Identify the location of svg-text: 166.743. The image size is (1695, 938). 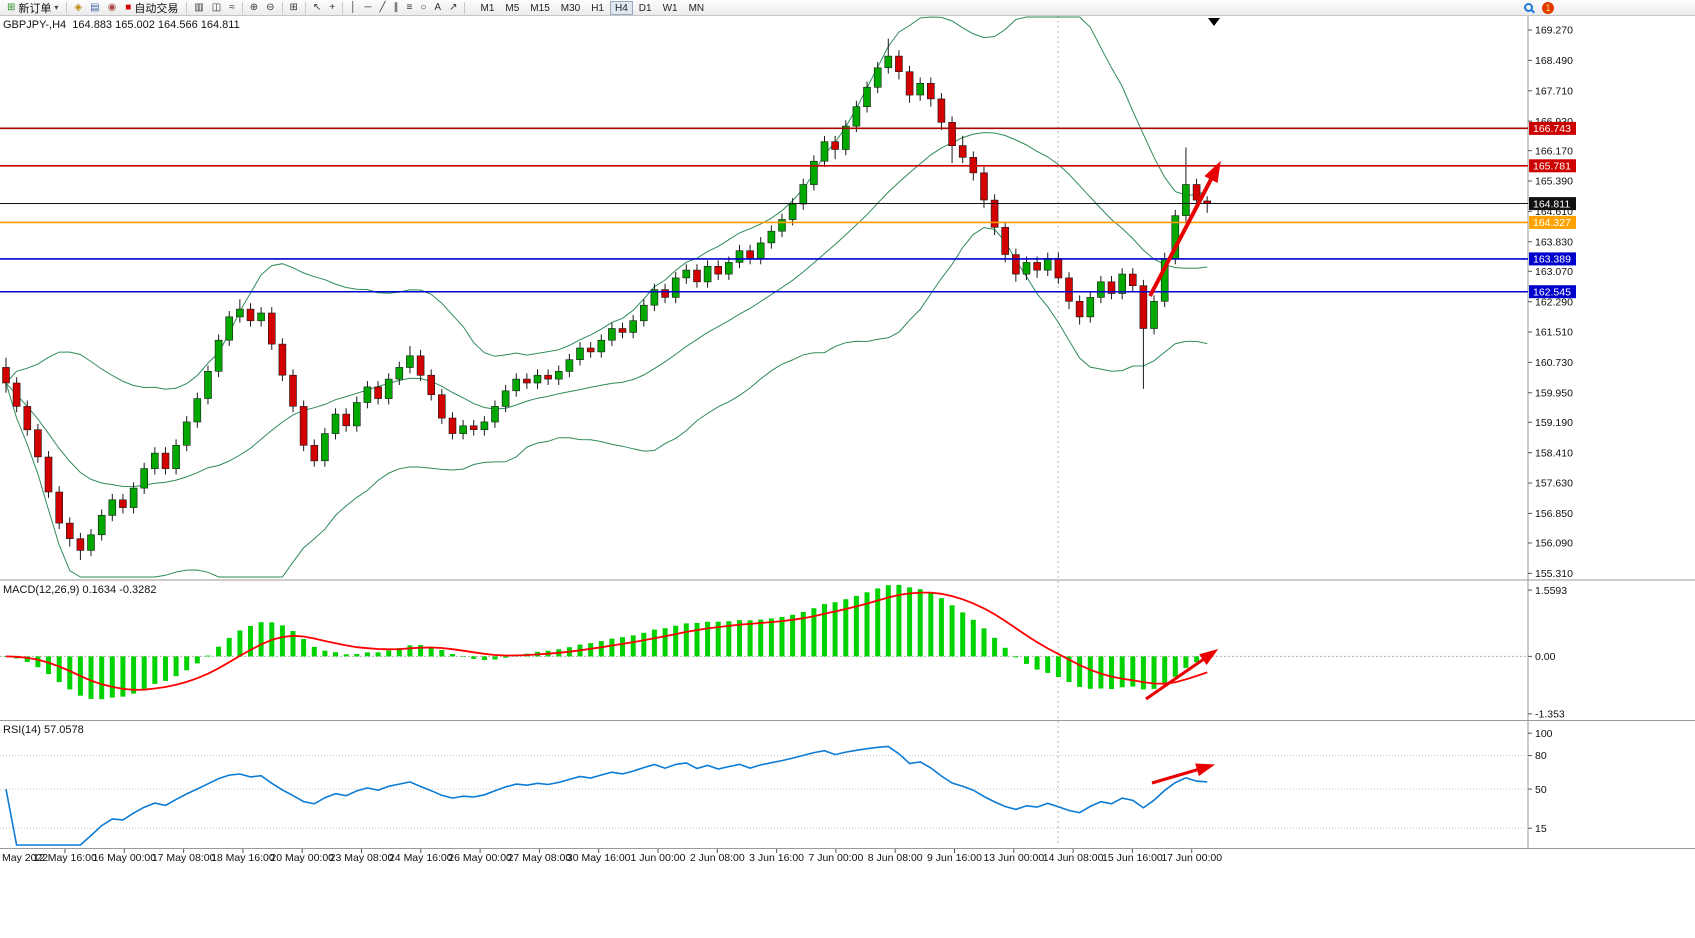
(1552, 129).